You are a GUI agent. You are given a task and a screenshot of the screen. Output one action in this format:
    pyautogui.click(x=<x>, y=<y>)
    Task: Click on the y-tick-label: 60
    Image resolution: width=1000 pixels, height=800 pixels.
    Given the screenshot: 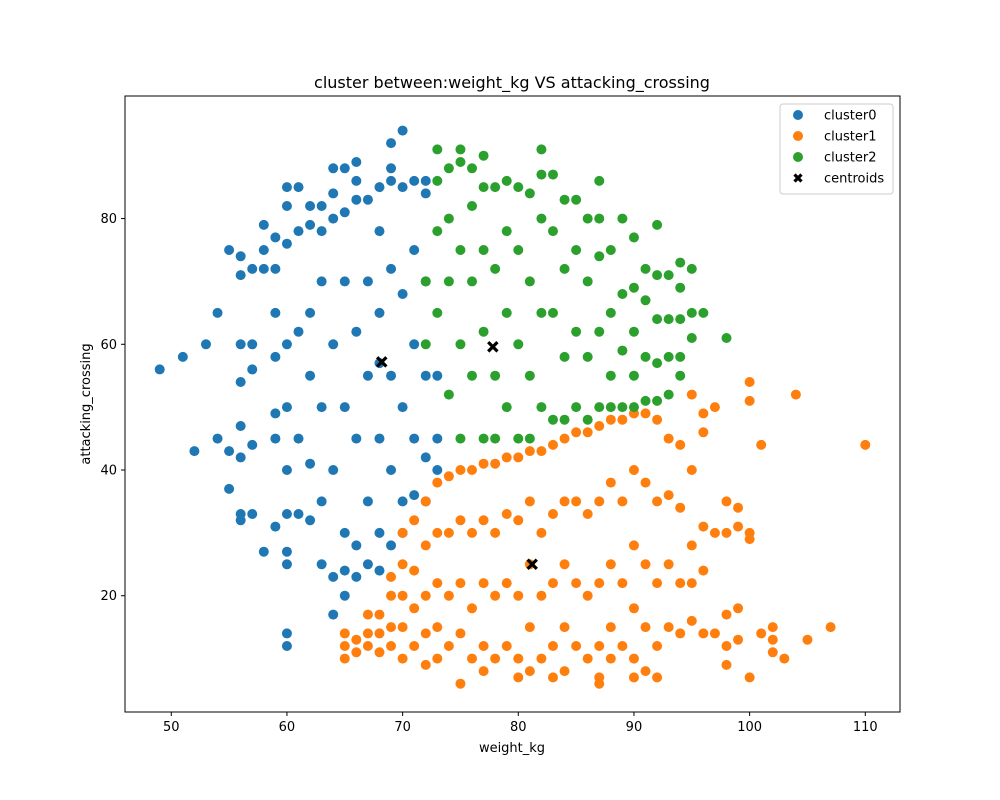 What is the action you would take?
    pyautogui.click(x=108, y=345)
    